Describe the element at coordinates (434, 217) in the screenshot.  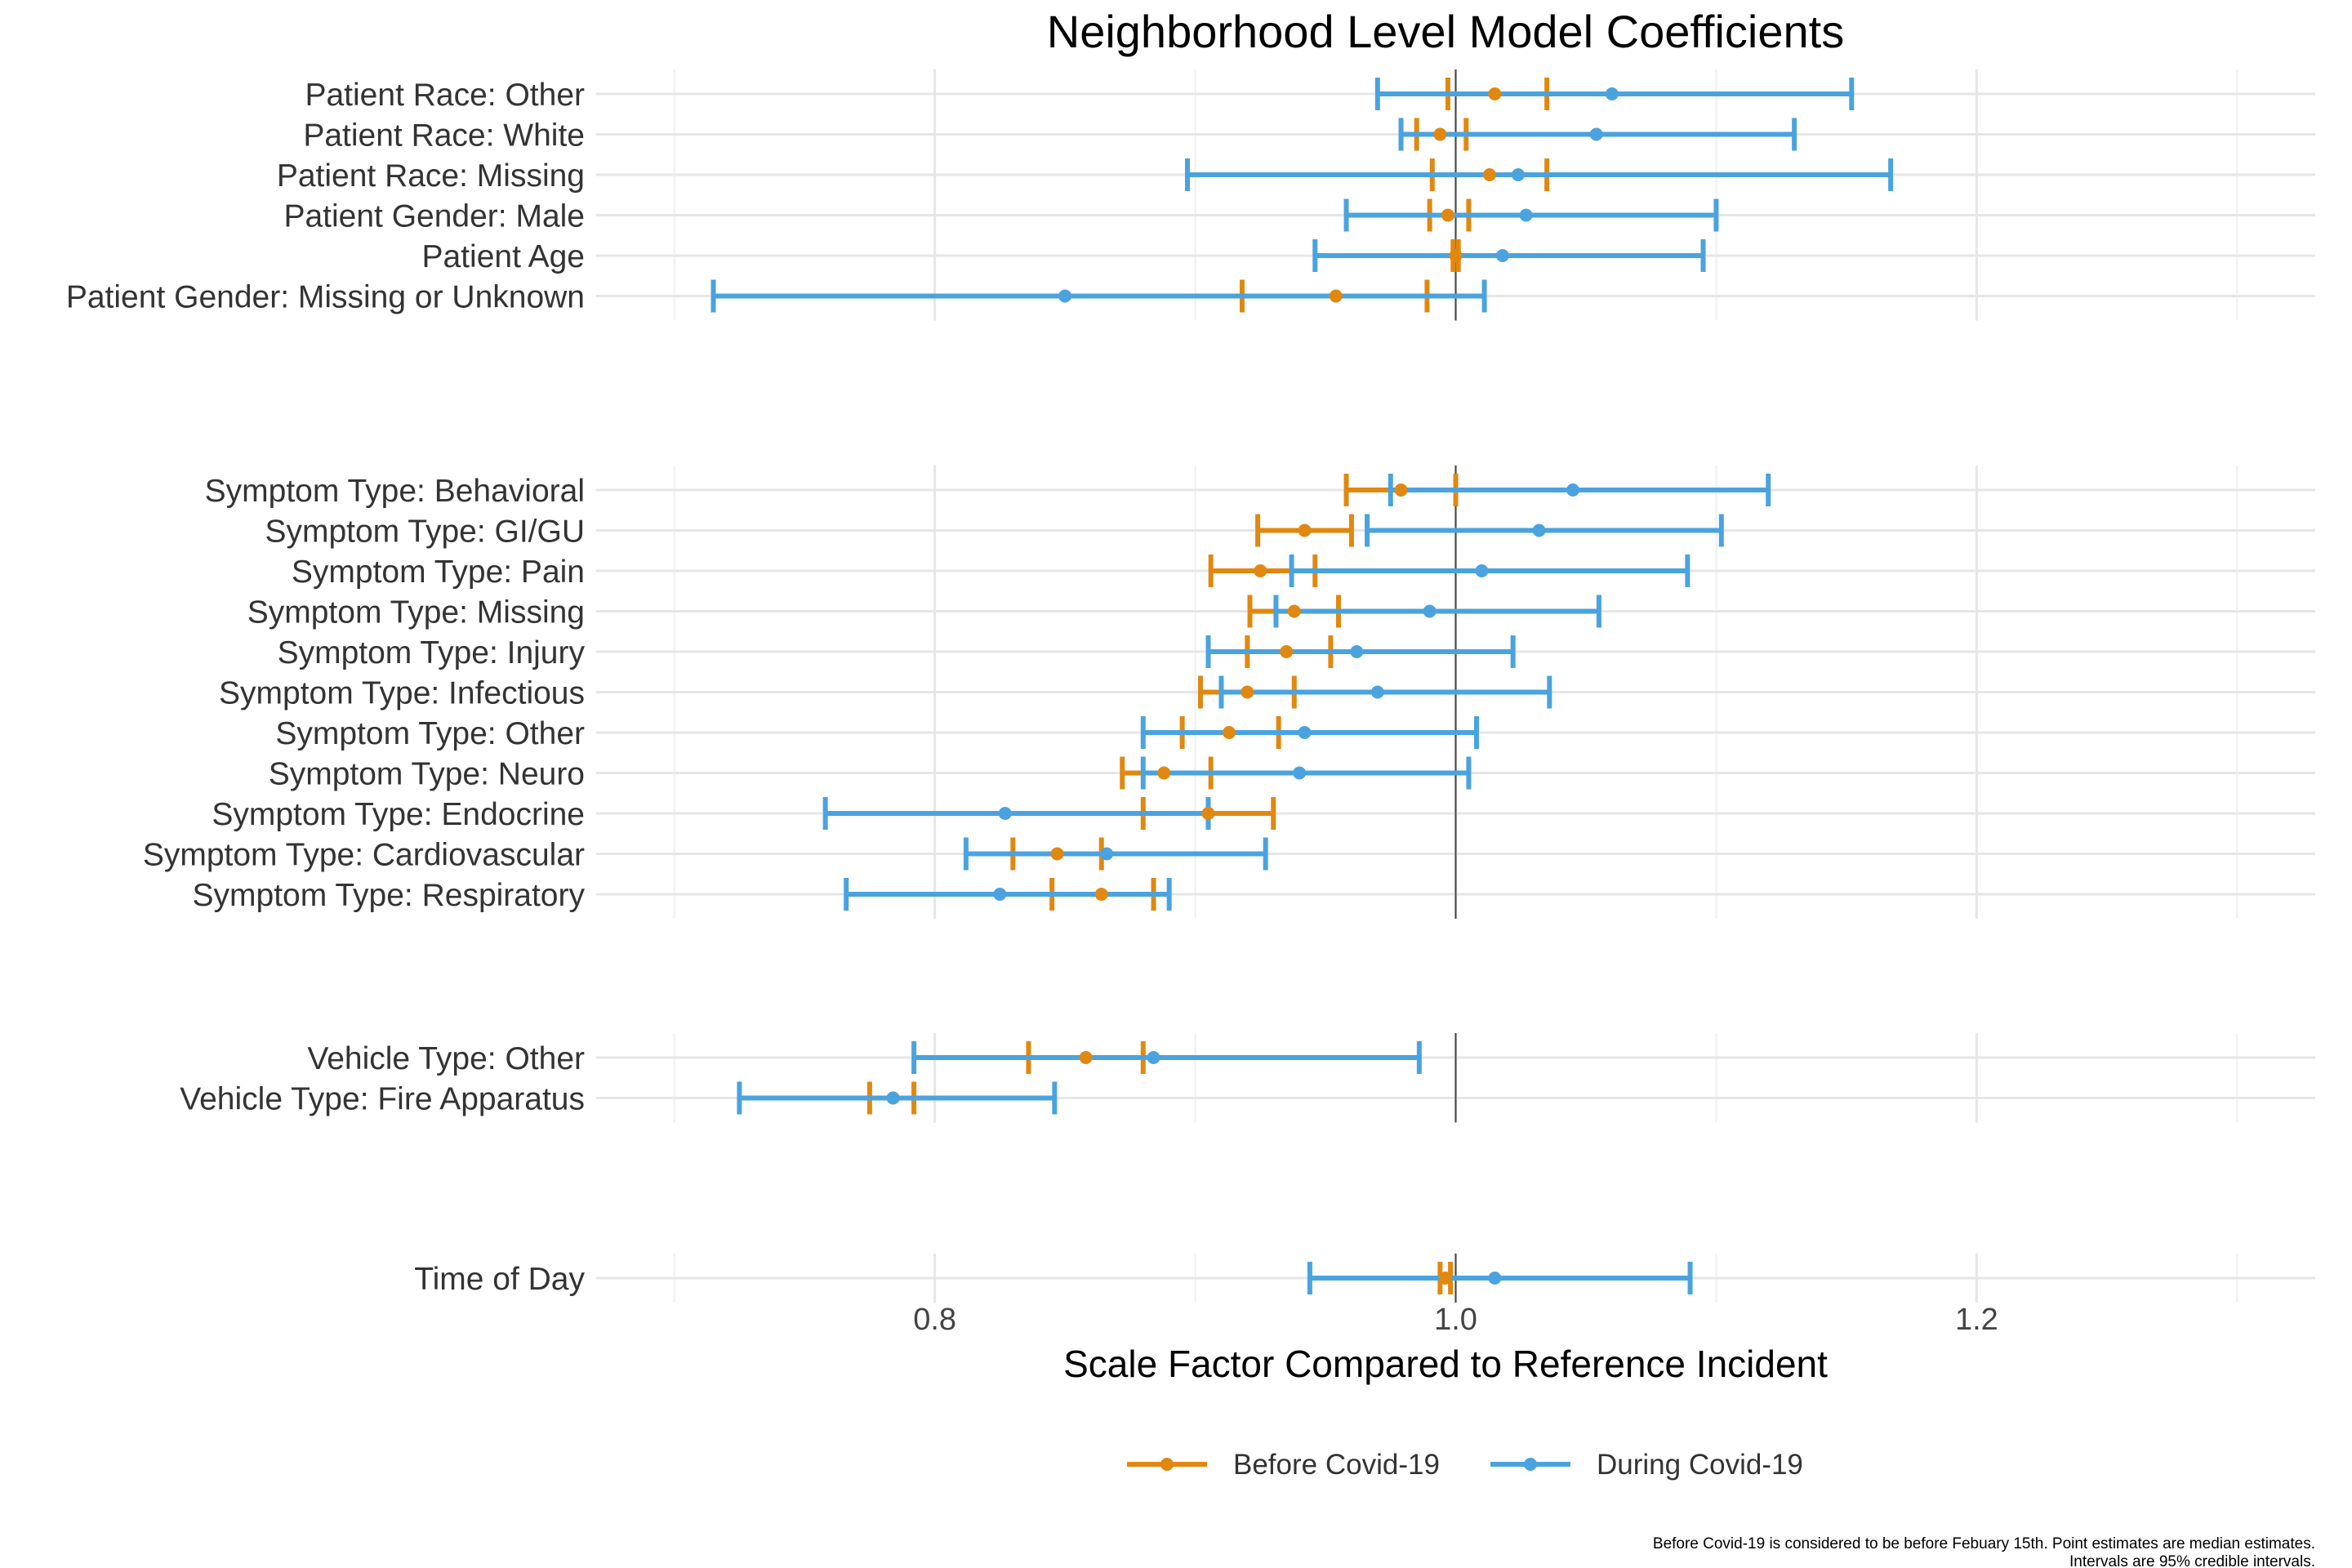
I see `row-label: Patient Gender: Male` at that location.